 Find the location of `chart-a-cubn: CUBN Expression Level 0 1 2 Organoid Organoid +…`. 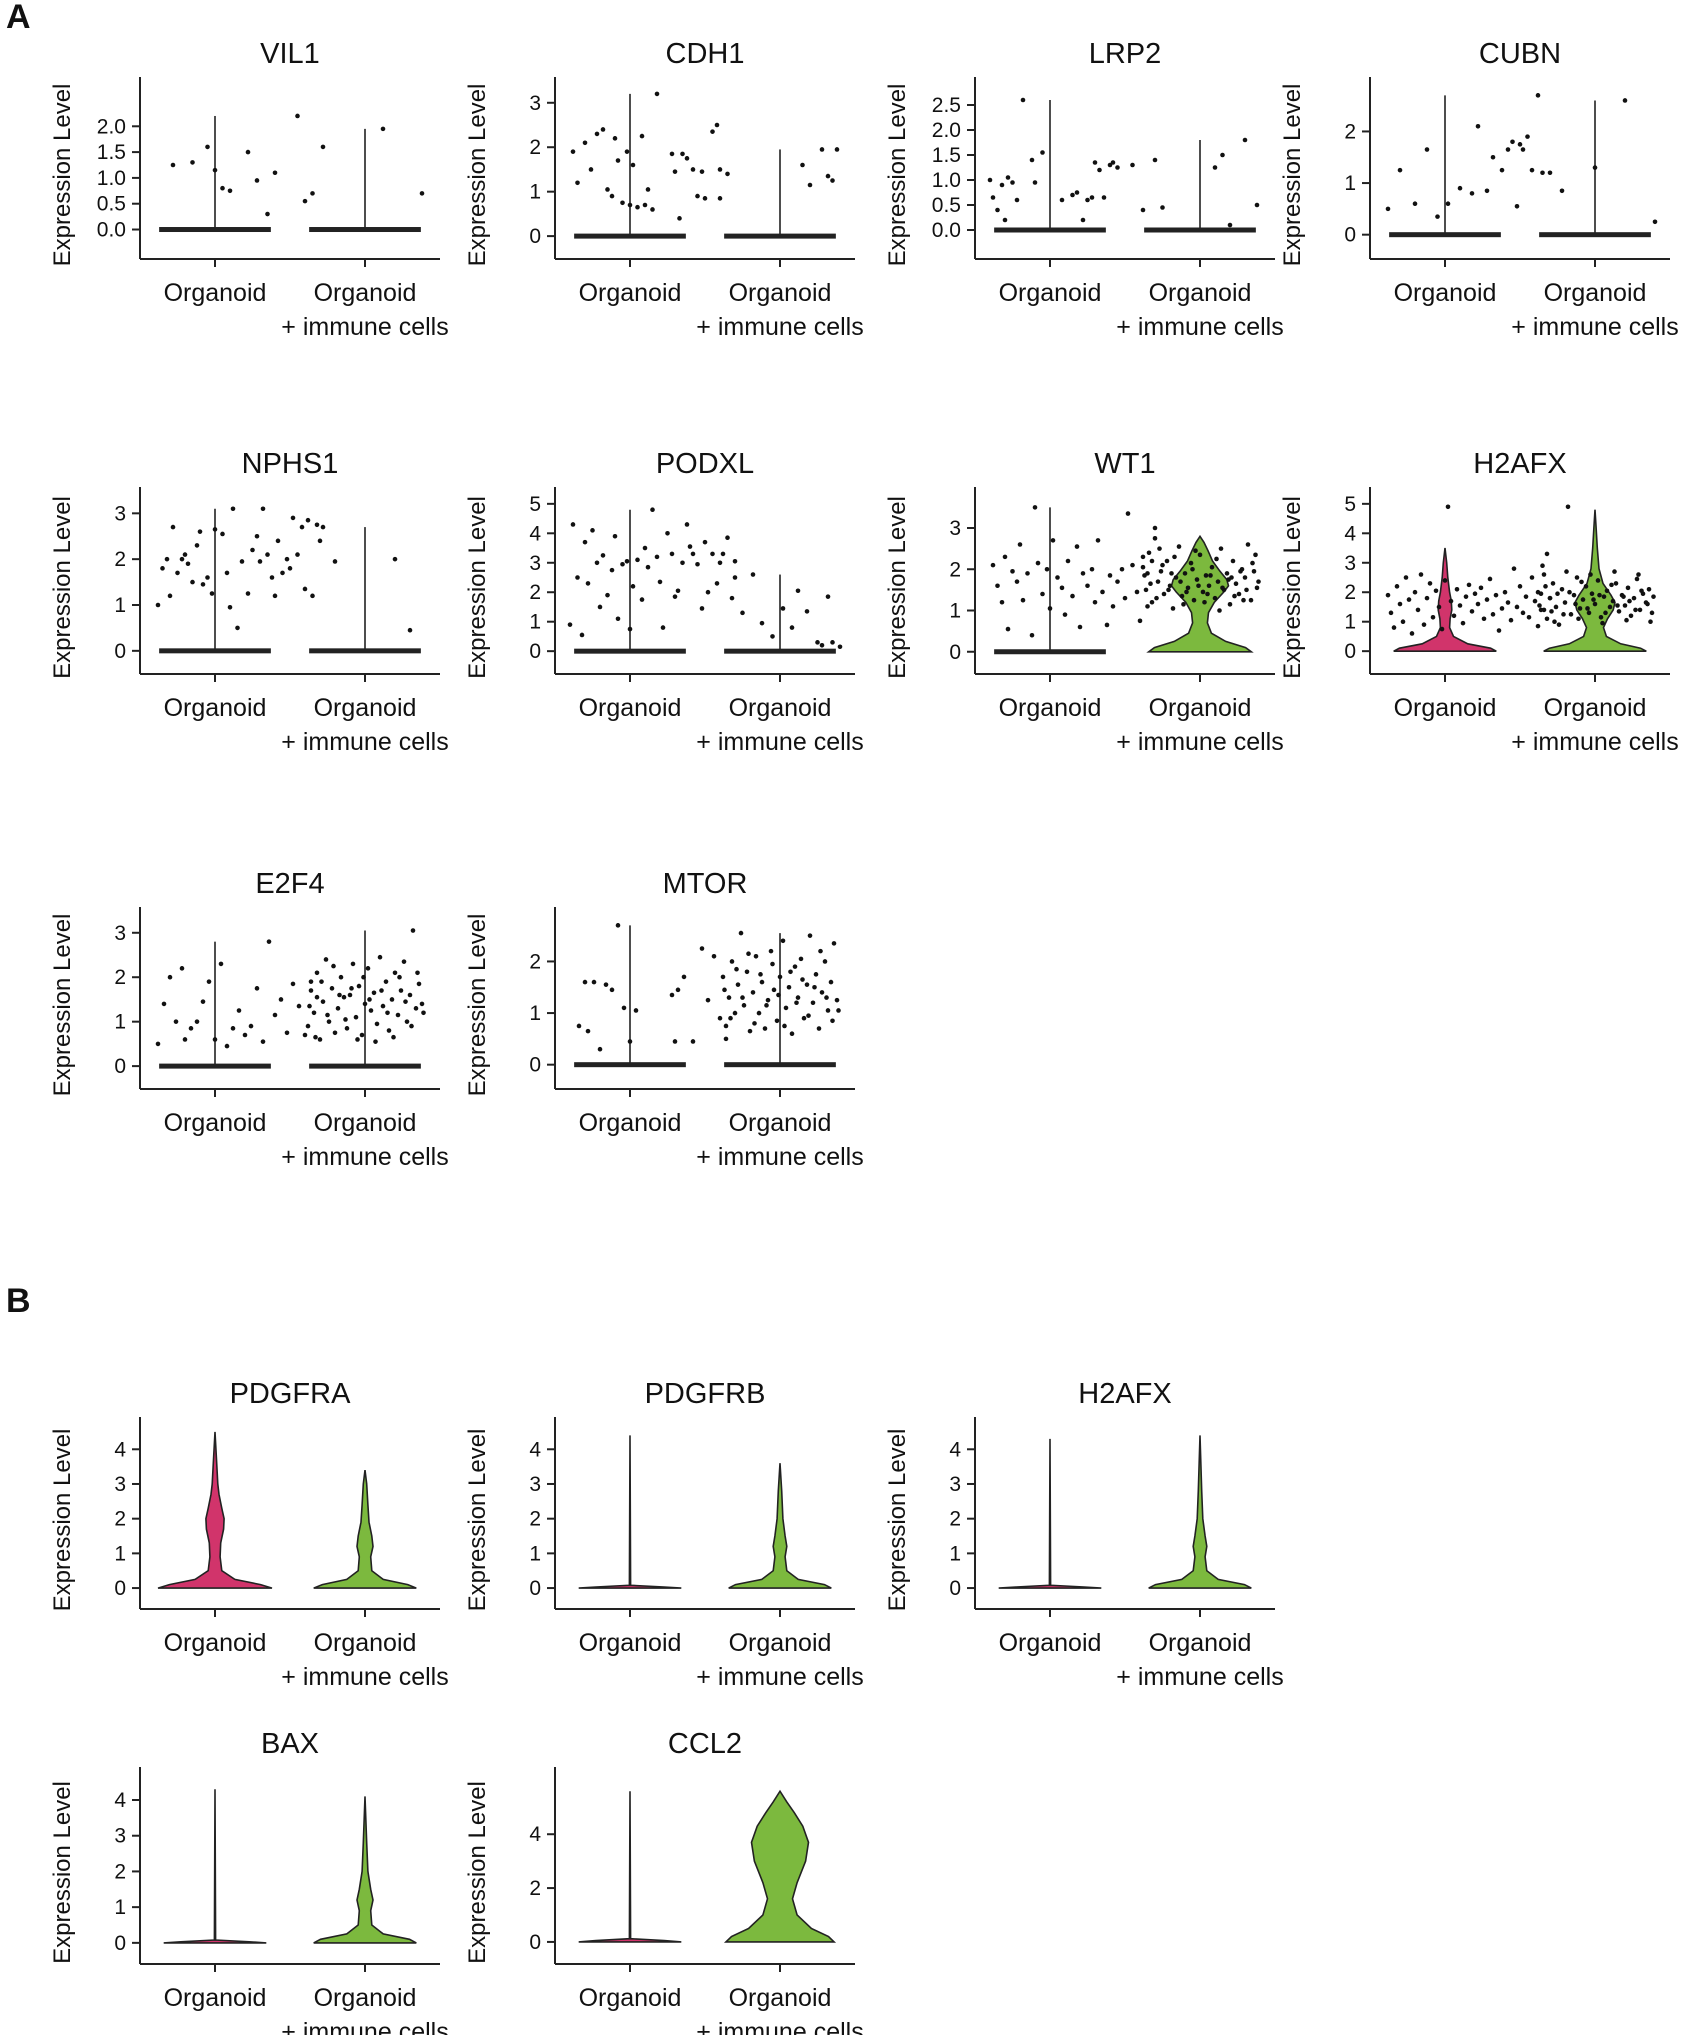

chart-a-cubn: CUBN Expression Level 0 1 2 Organoid Organoid +… is located at coordinates (1479, 189).